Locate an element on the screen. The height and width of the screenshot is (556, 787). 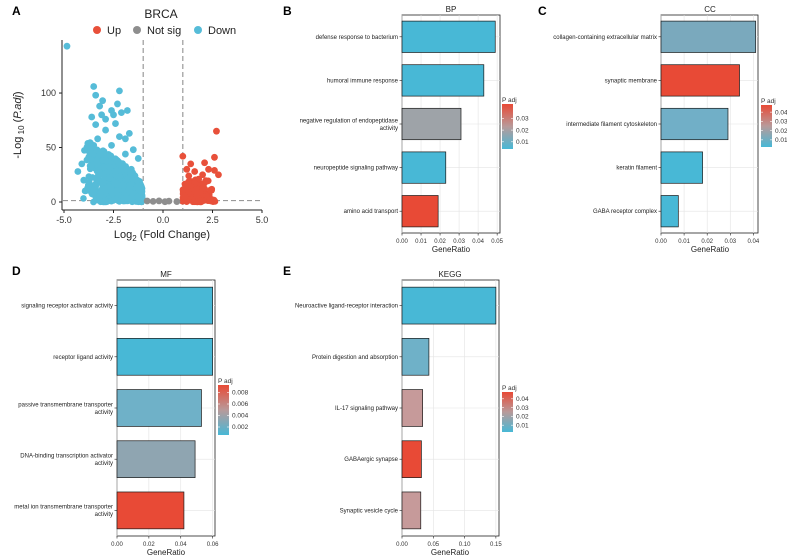
x-tick-label: 0.10 is located at coordinates (465, 545).